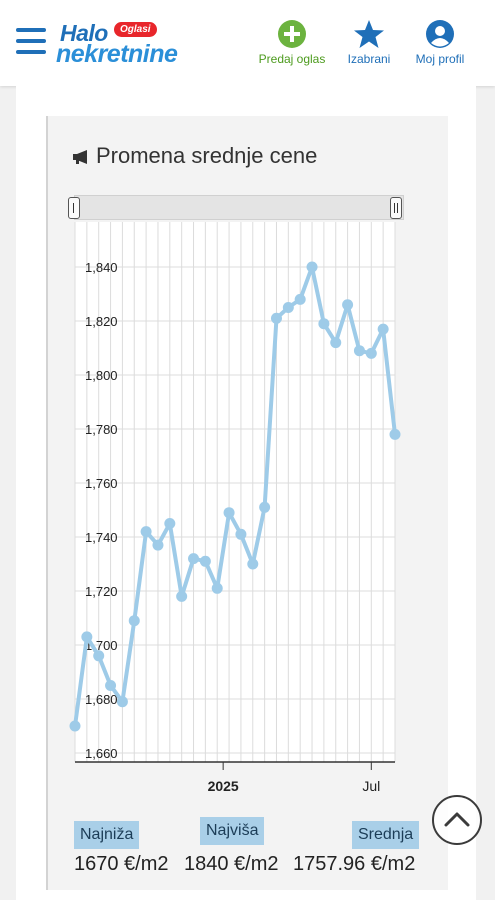 The image size is (495, 900). What do you see at coordinates (440, 59) in the screenshot?
I see `nav-profil-label: Moj profil` at bounding box center [440, 59].